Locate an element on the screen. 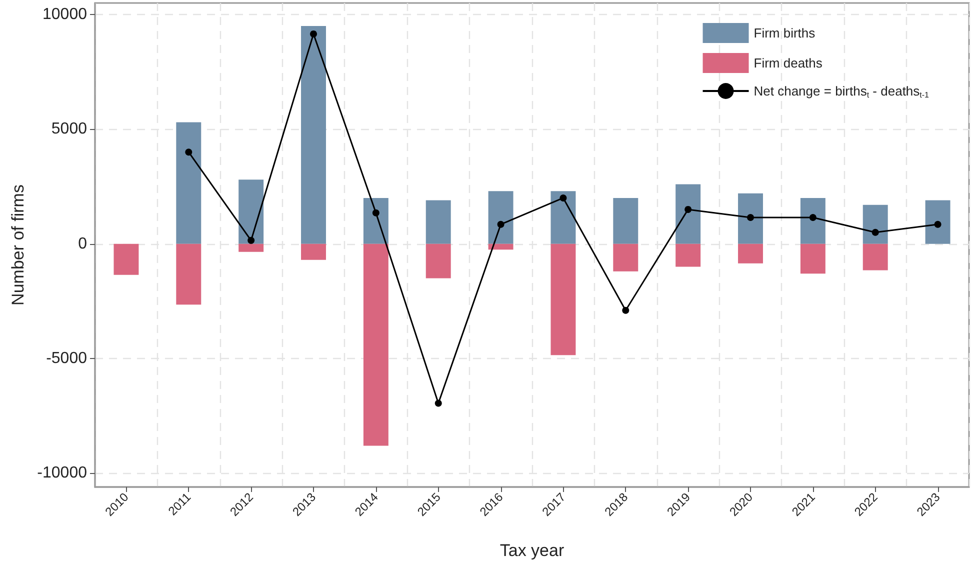  x-axis-title: Tax year is located at coordinates (532, 550).